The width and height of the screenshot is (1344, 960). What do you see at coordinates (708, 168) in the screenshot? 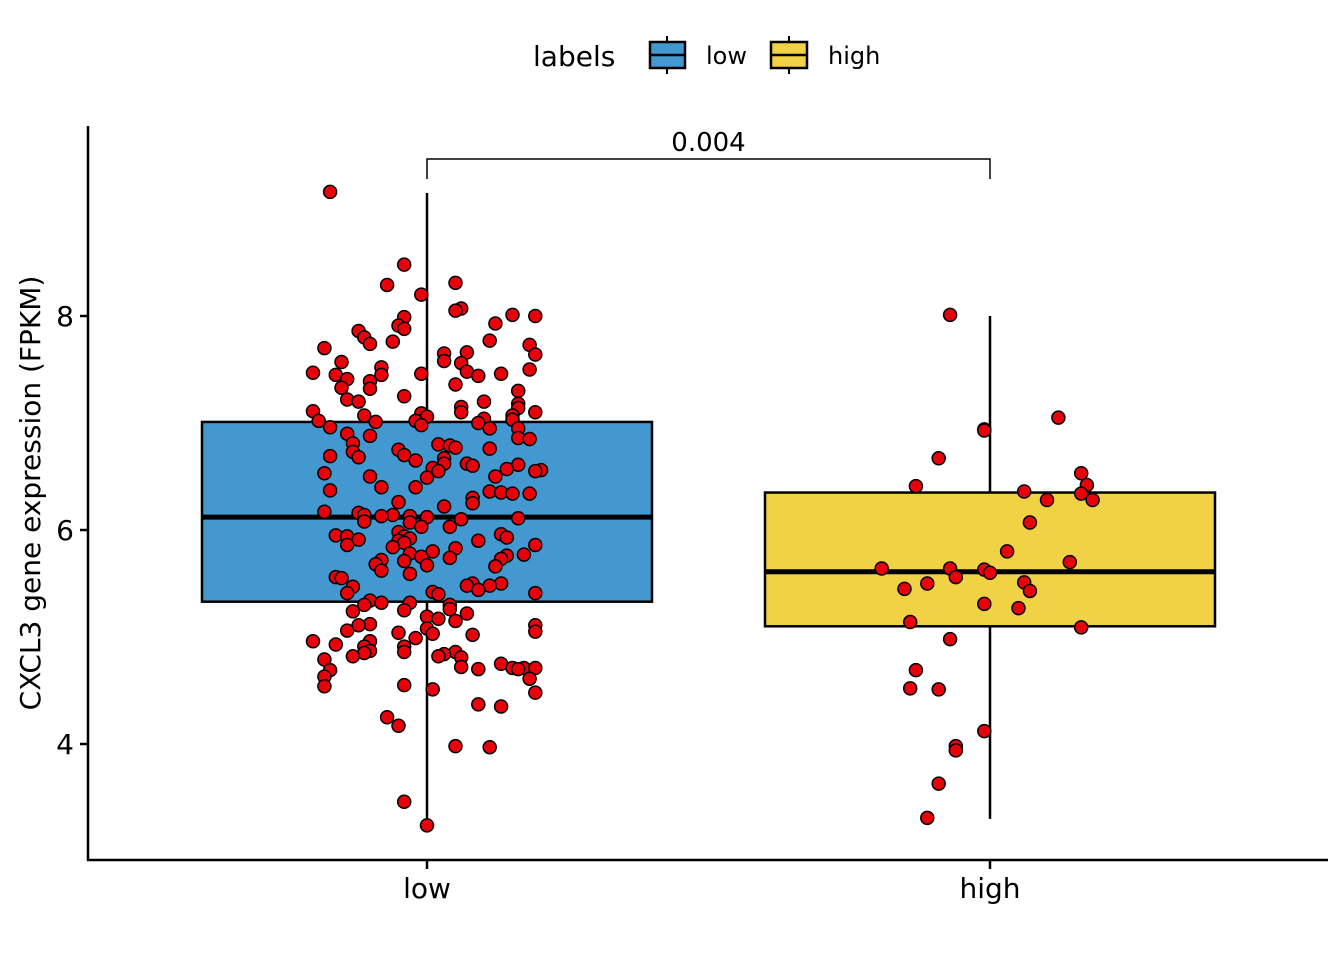
I see `bracket-line` at bounding box center [708, 168].